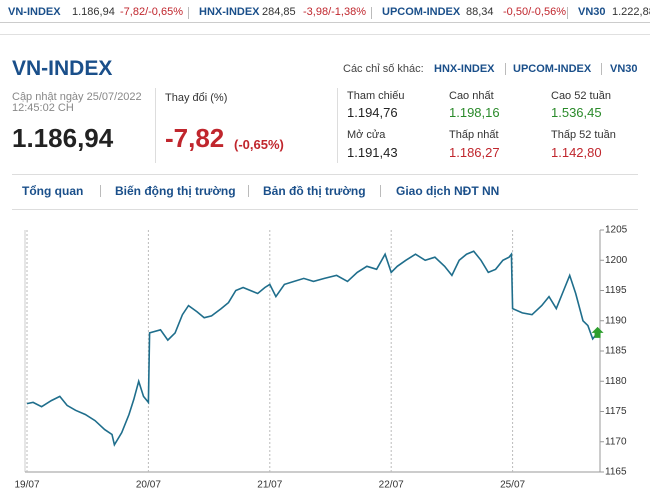  What do you see at coordinates (314, 191) in the screenshot?
I see `tab: Bản đồ thị trường` at bounding box center [314, 191].